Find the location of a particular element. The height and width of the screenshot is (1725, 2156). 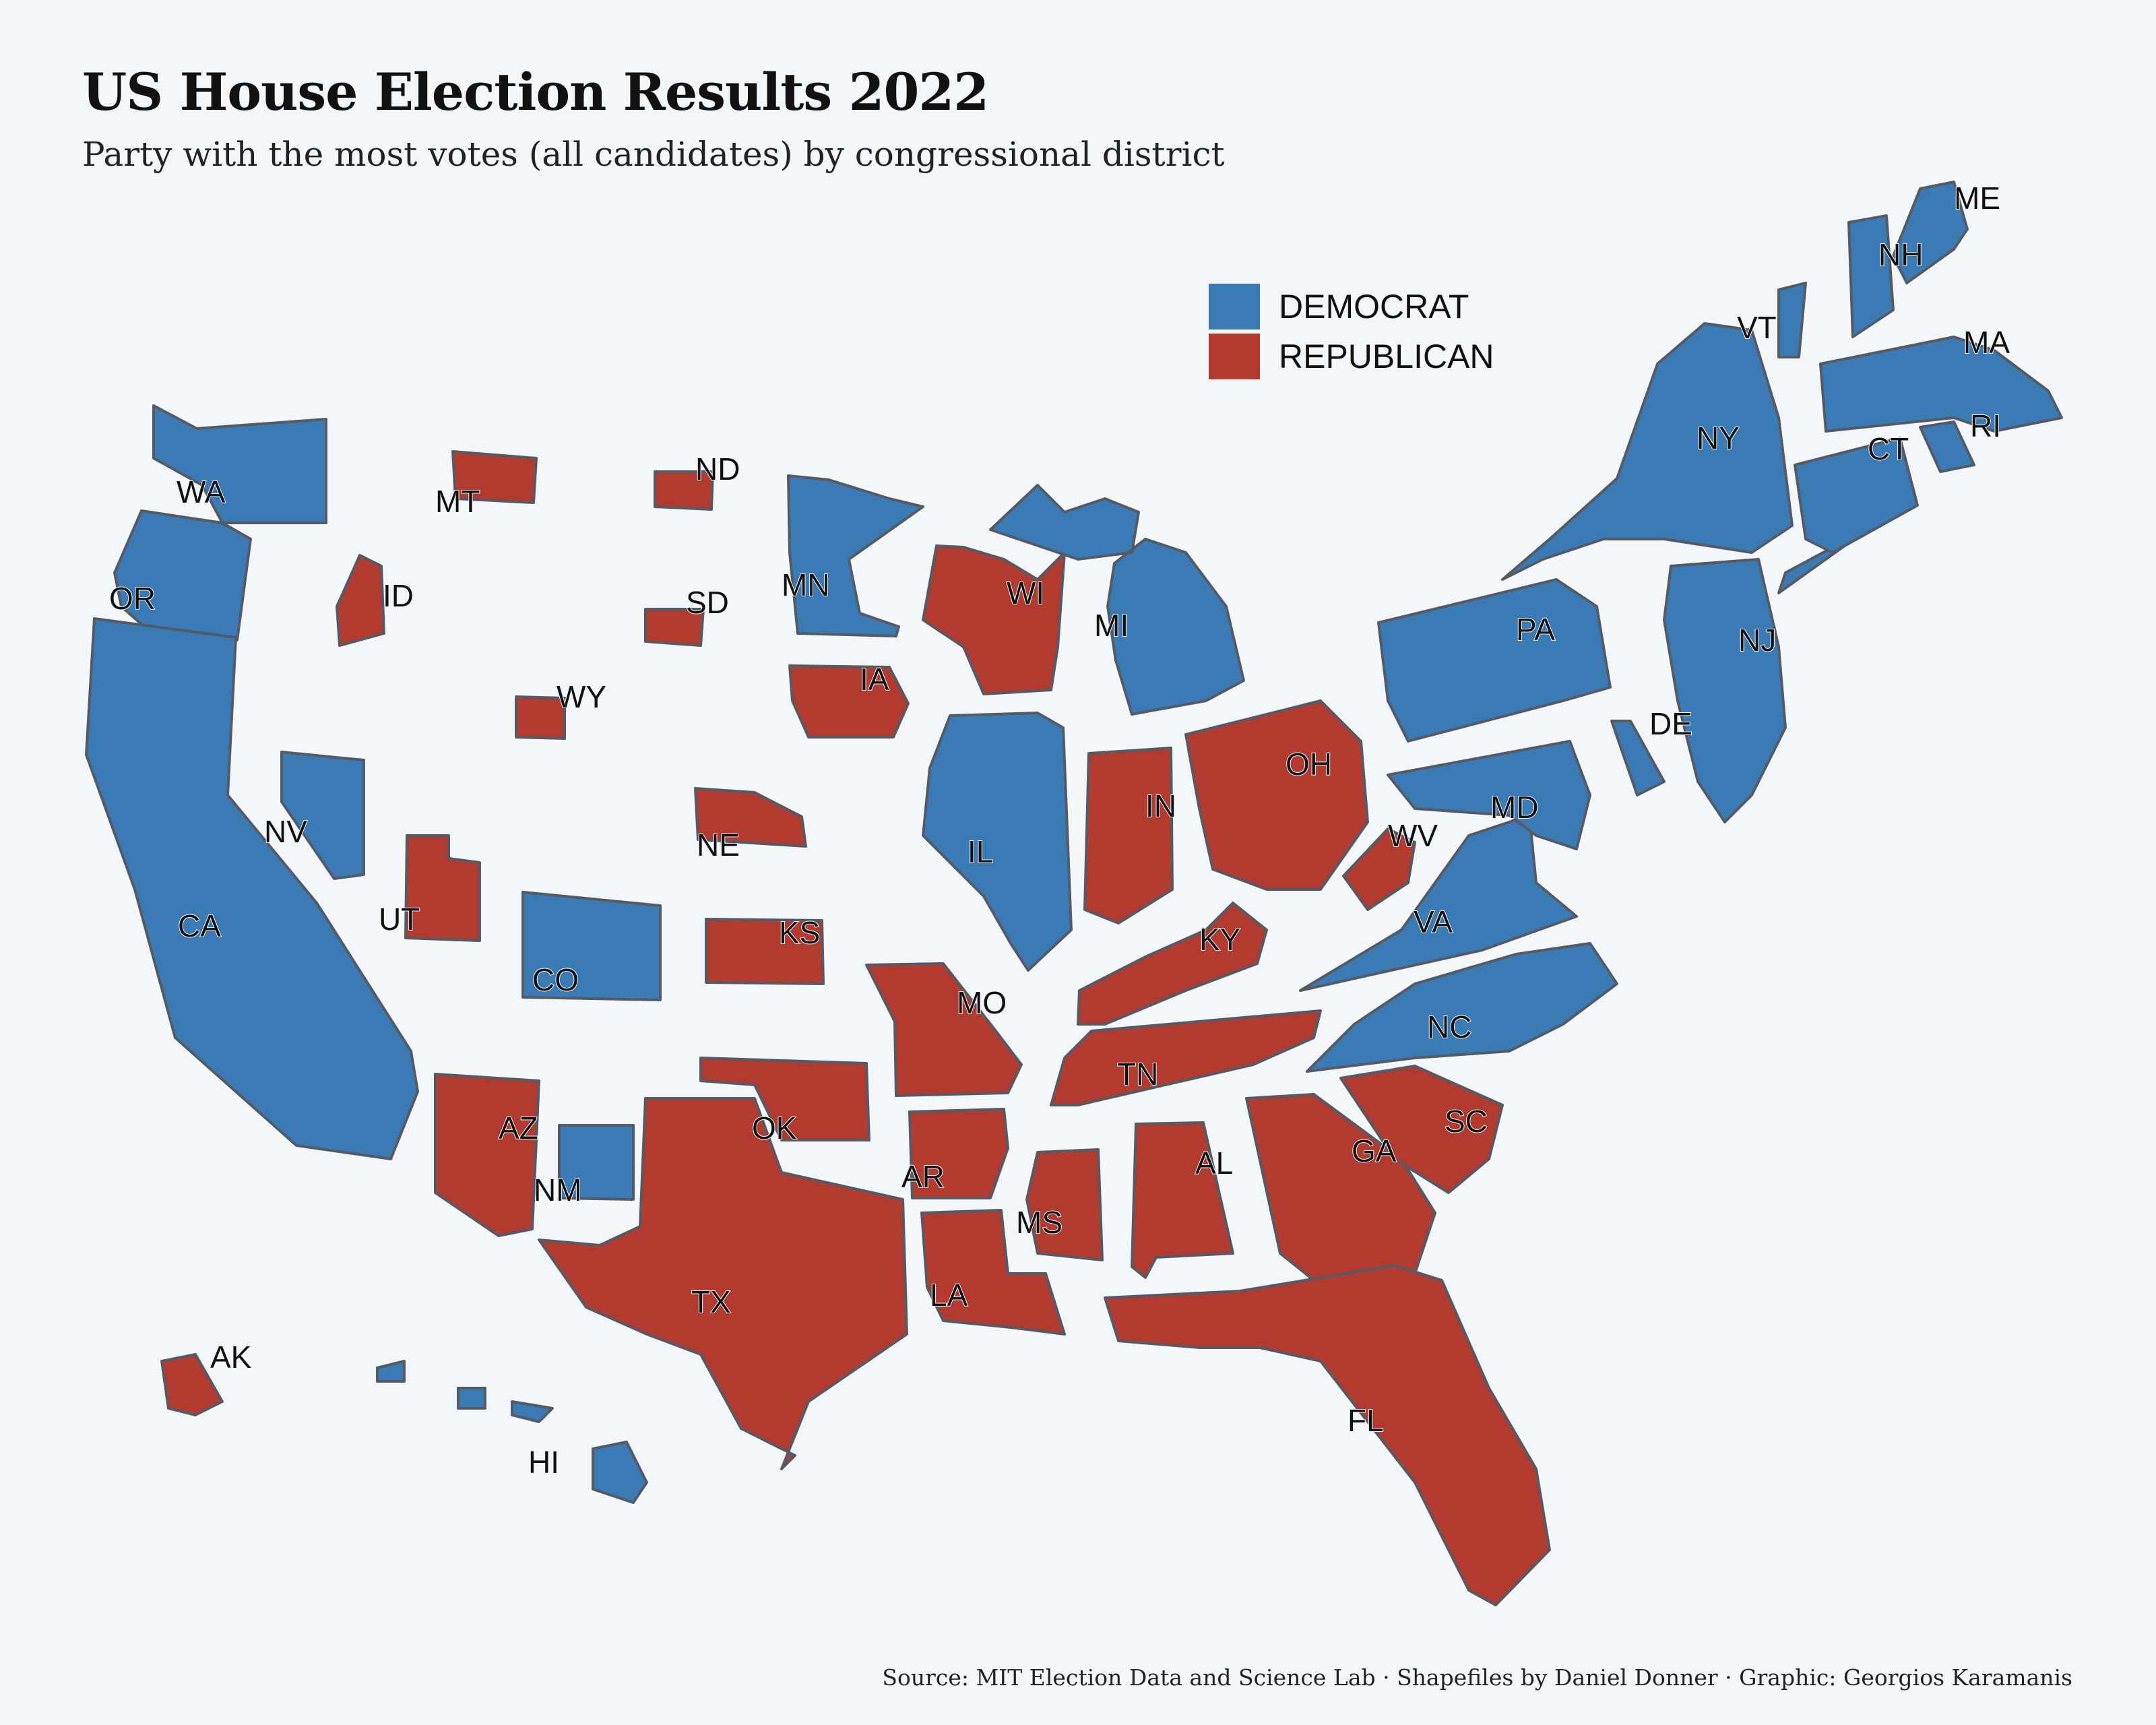

state-label-ms: MS is located at coordinates (1039, 1222).